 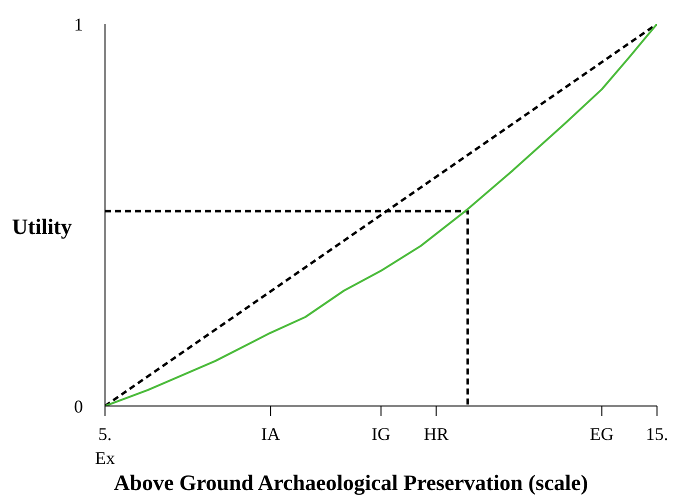 What do you see at coordinates (270, 434) in the screenshot?
I see `x-tick-label: IA` at bounding box center [270, 434].